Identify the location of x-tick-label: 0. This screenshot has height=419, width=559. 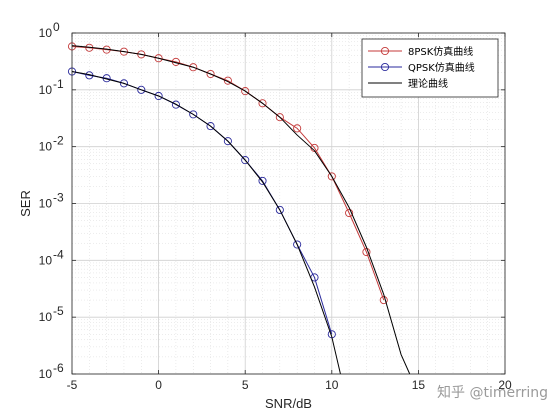
(158, 385).